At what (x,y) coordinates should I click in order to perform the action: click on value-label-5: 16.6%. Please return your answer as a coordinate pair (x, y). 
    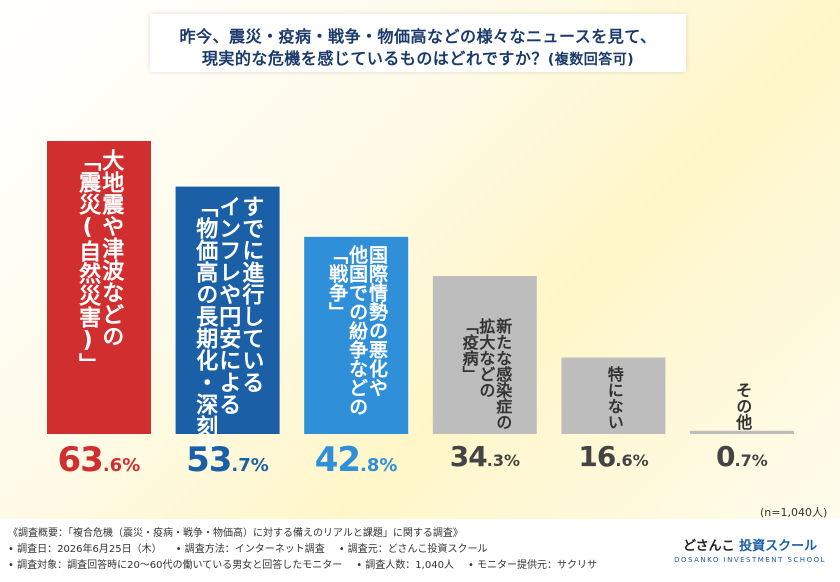
    Looking at the image, I should click on (613, 456).